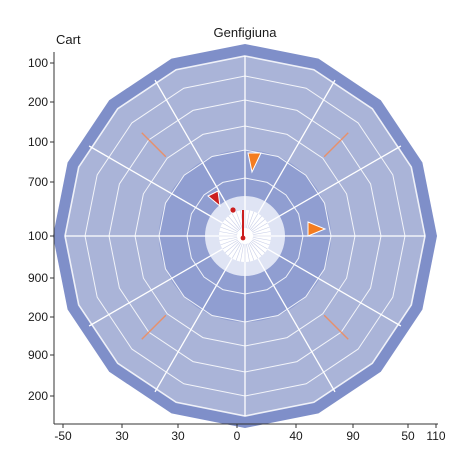 The image size is (474, 474). What do you see at coordinates (296, 436) in the screenshot?
I see `x-tick-label: 40` at bounding box center [296, 436].